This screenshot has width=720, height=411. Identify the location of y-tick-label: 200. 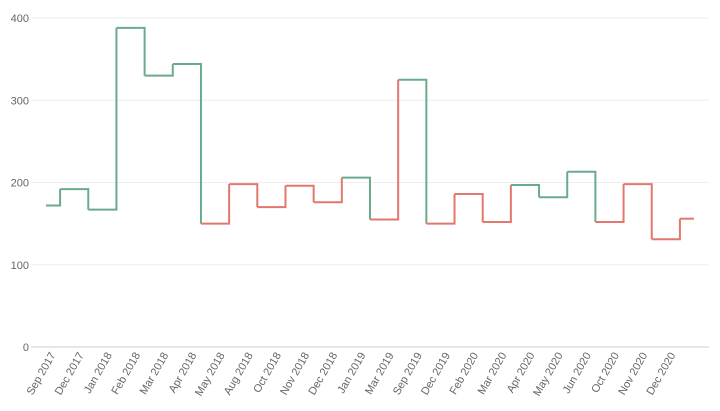
(20, 184).